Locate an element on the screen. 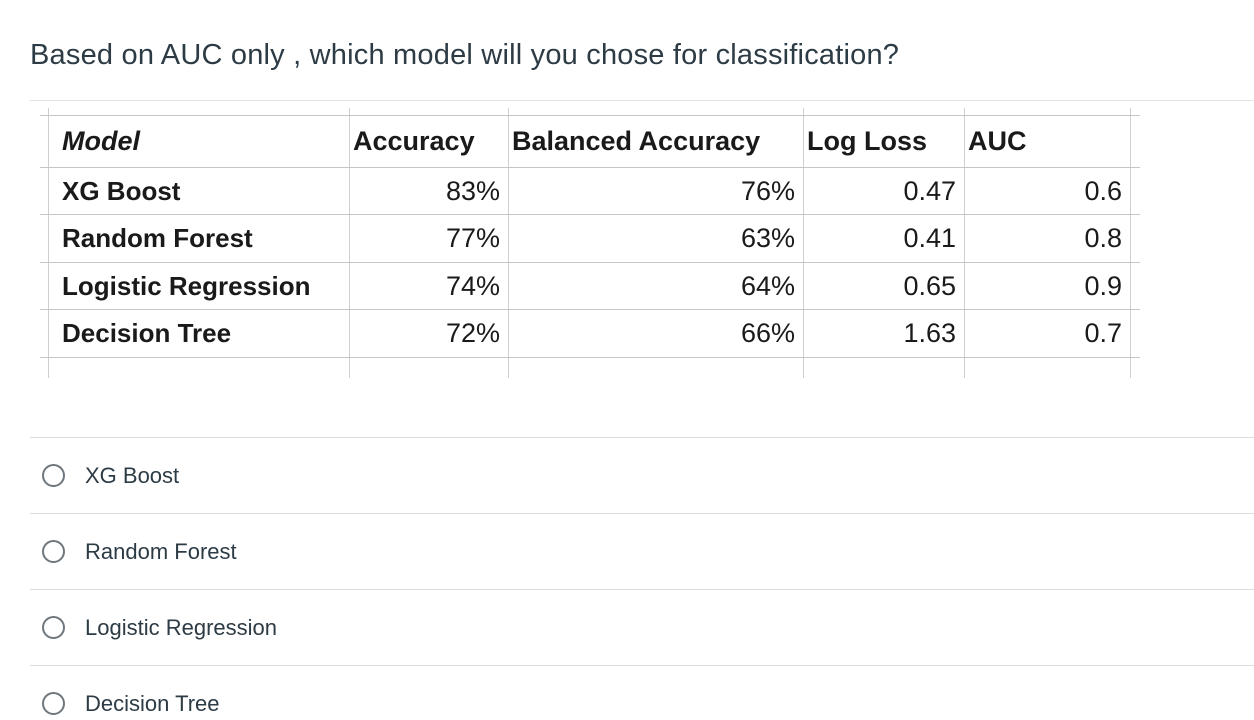 The image size is (1254, 720). column-header-accuracy: Accuracy is located at coordinates (414, 141).